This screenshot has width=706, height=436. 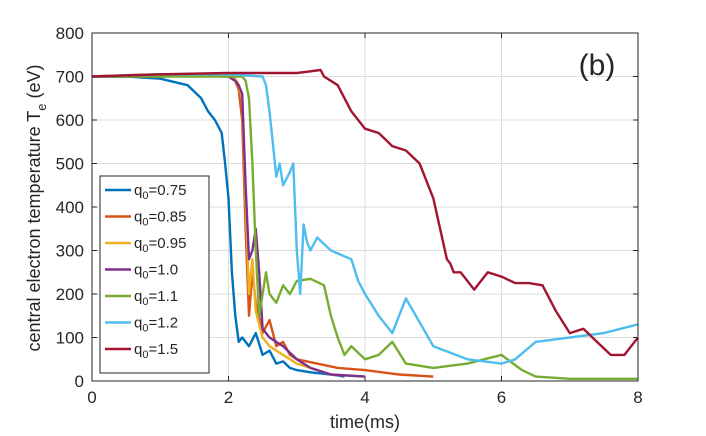 What do you see at coordinates (70, 120) in the screenshot?
I see `y-tick-label: 600` at bounding box center [70, 120].